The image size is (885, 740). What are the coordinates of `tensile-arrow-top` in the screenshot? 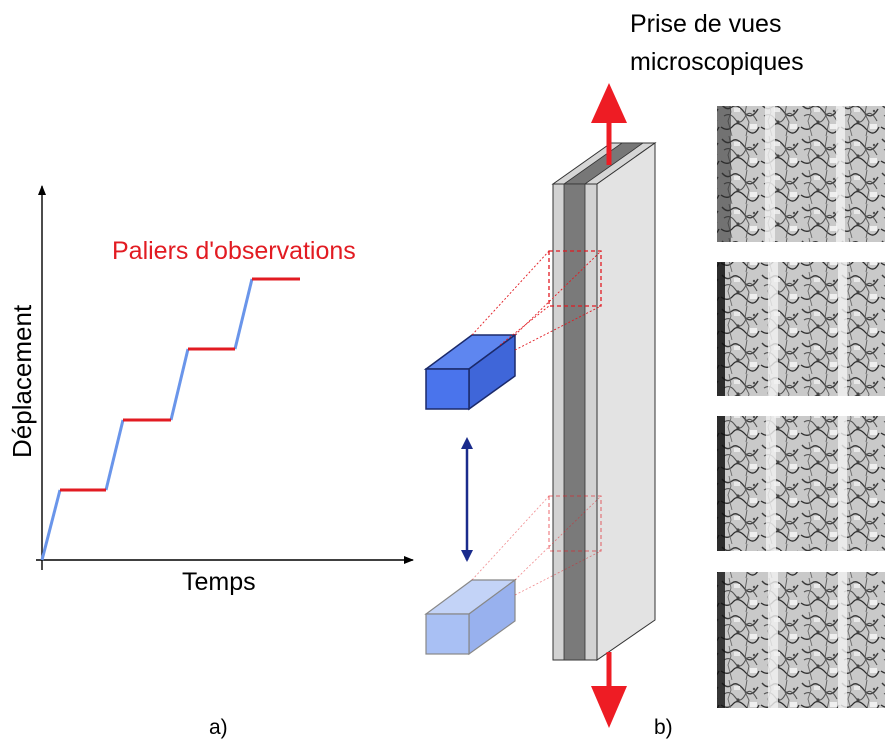 It's located at (609, 124).